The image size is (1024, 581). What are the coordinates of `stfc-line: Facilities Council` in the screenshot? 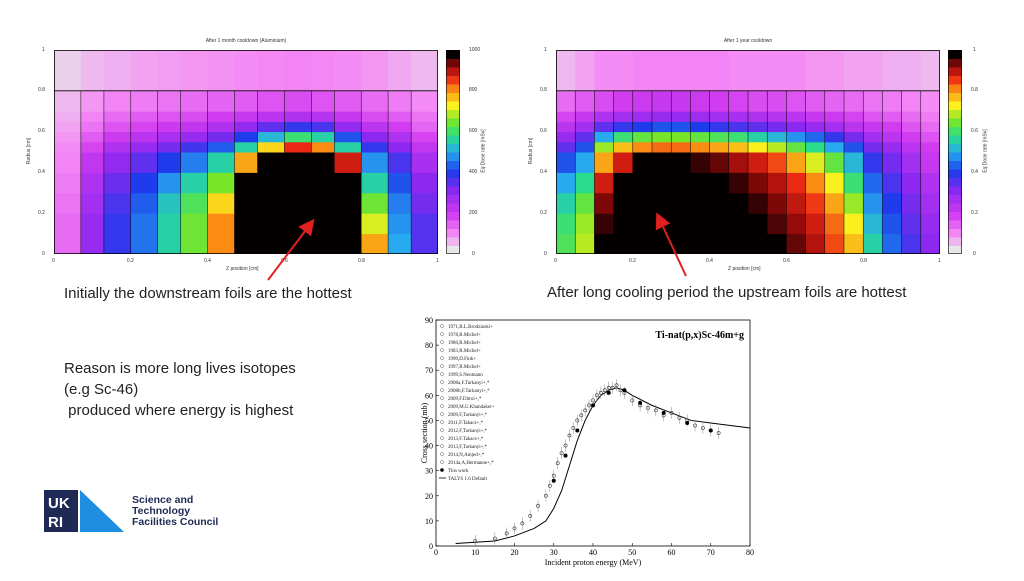 It's located at (175, 522).